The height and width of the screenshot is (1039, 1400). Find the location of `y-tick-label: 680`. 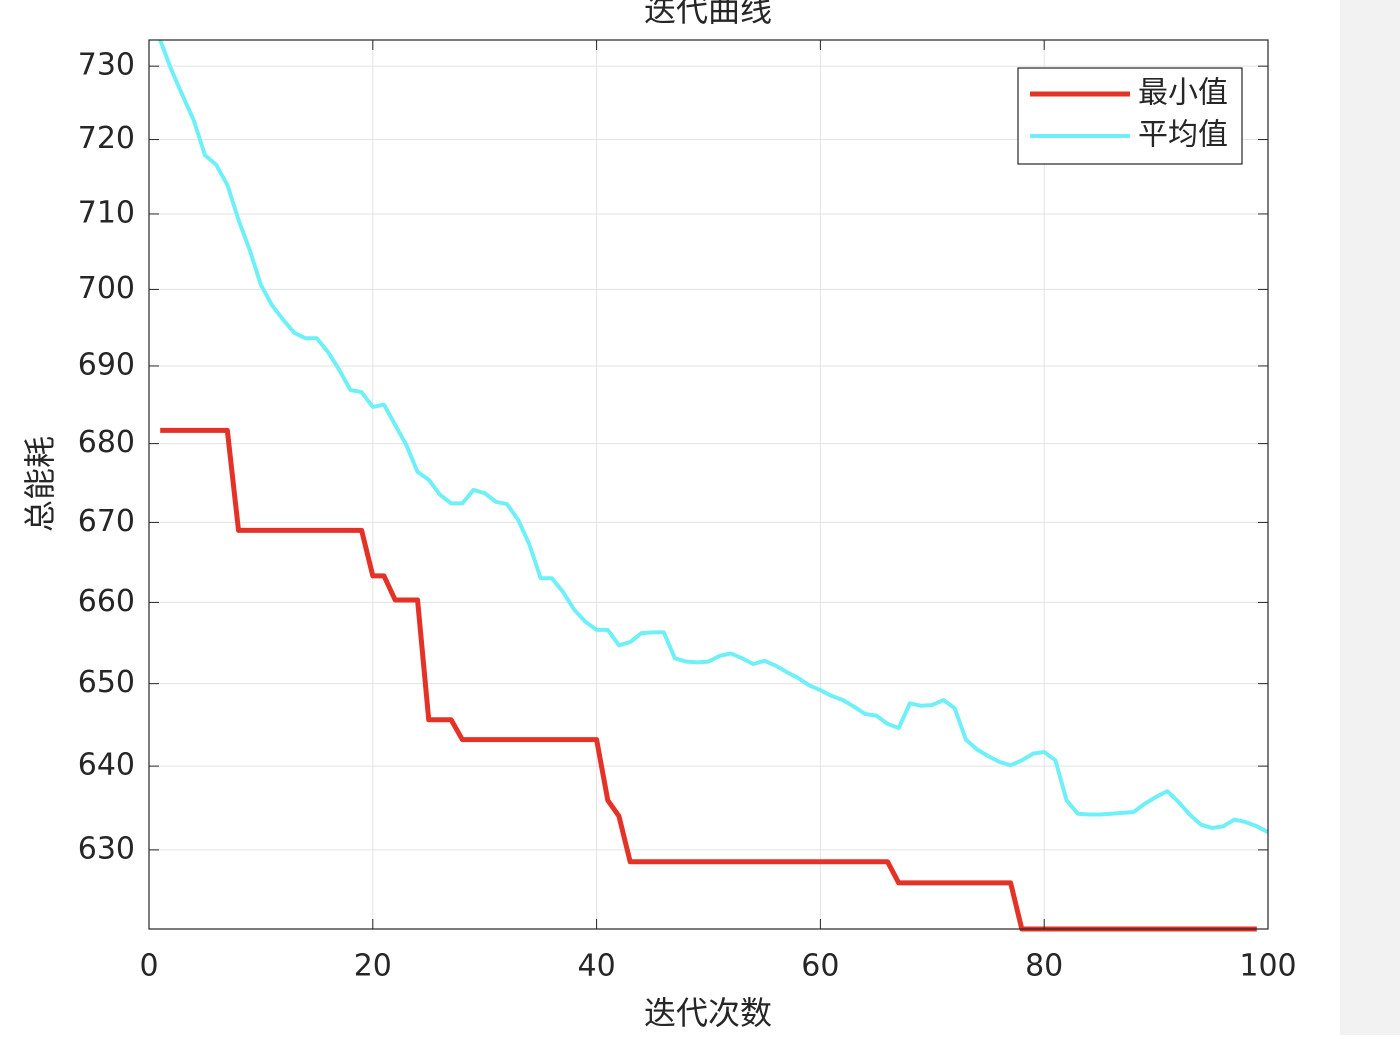

y-tick-label: 680 is located at coordinates (106, 442).